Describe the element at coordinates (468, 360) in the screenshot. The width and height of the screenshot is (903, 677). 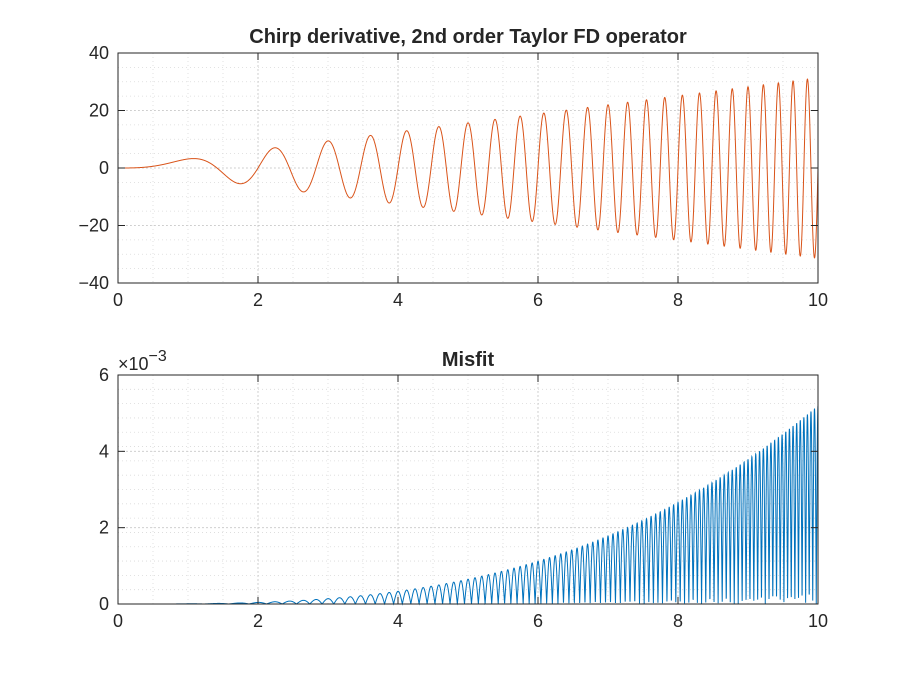
I see `chart-title: Misfit` at that location.